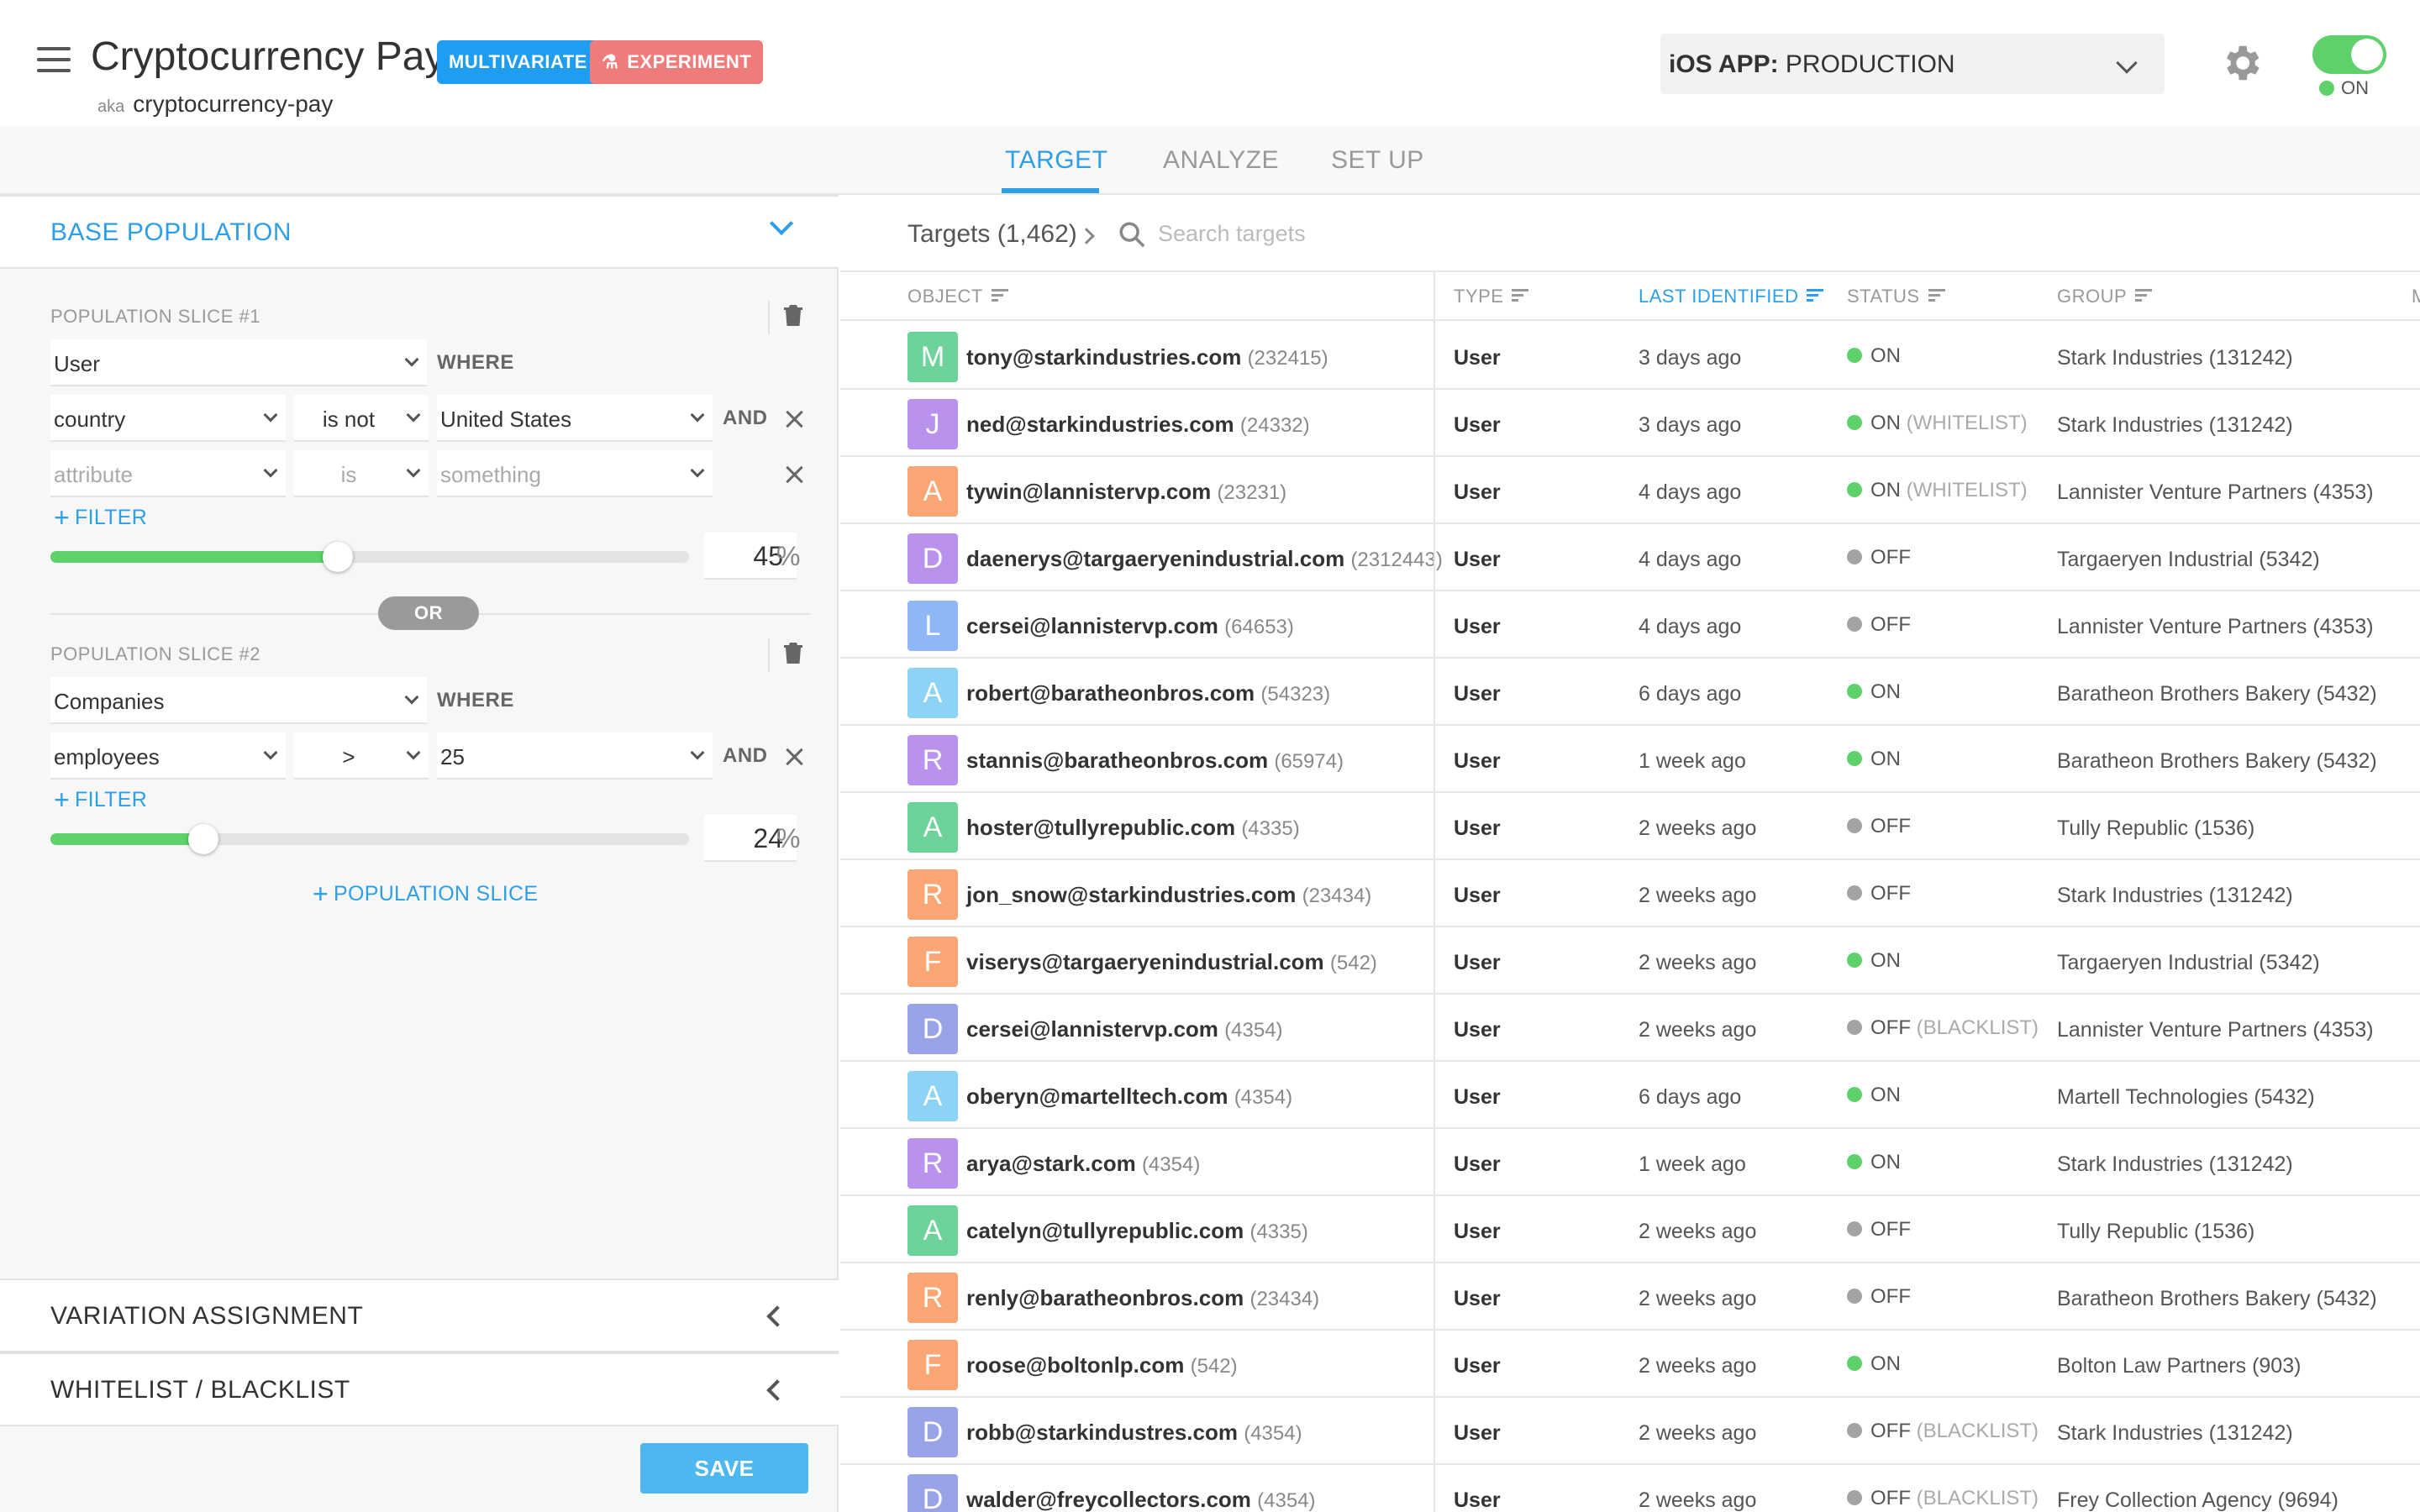 This screenshot has height=1512, width=2420. I want to click on object-email-cell: arya@stark.com (4354), so click(1083, 1164).